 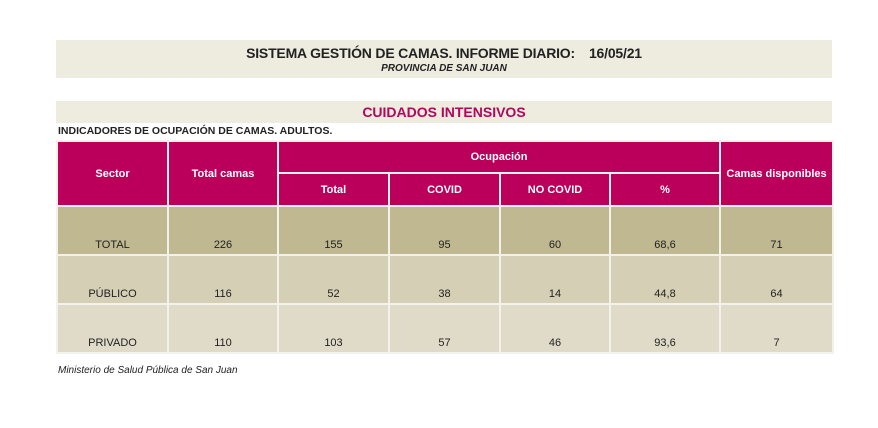 I want to click on footer-source: Ministerio de Salud Pública de San Juan, so click(x=148, y=370).